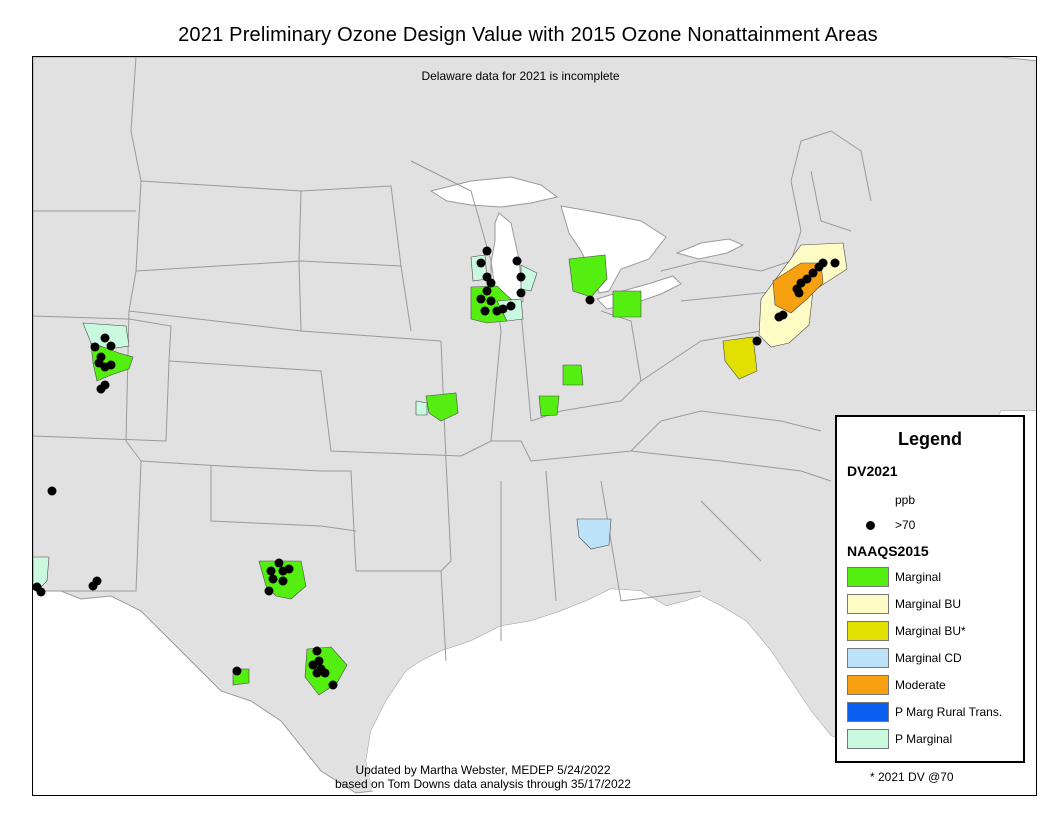 The width and height of the screenshot is (1056, 816). I want to click on data-note: Delaware data for 2021 is incomplete, so click(520, 76).